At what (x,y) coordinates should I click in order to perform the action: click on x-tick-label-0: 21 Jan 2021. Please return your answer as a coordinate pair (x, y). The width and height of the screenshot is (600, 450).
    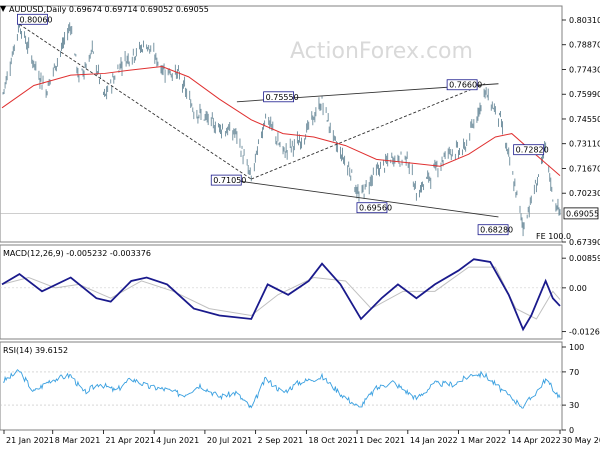
    Looking at the image, I should click on (30, 440).